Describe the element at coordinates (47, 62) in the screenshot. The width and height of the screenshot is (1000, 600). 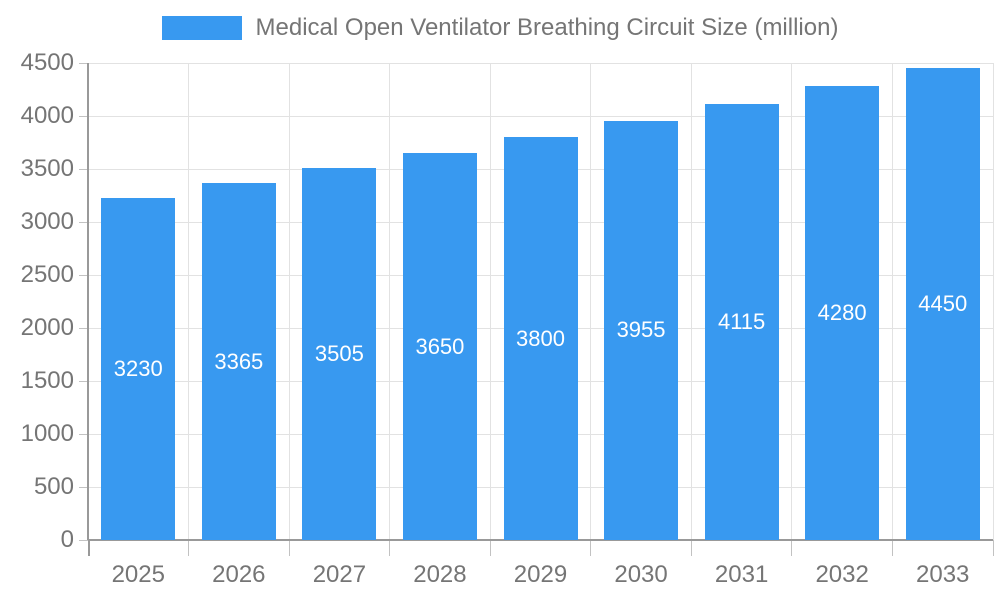
I see `y-axis-label: 4500` at that location.